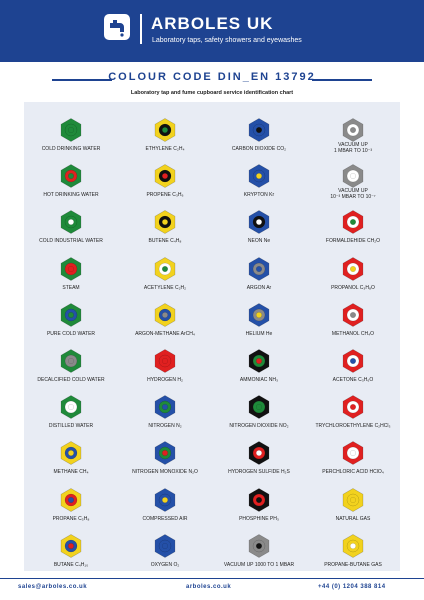 The width and height of the screenshot is (424, 600). What do you see at coordinates (165, 472) in the screenshot?
I see `service-label: NITROGEN MONOXIDE N₂O` at bounding box center [165, 472].